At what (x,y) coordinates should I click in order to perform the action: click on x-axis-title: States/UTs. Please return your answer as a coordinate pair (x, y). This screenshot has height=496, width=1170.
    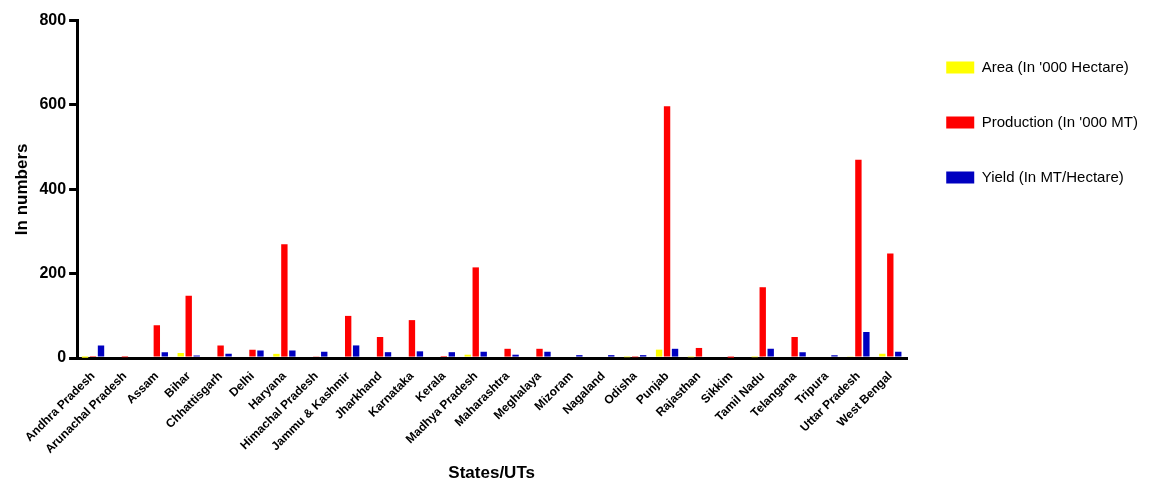
    Looking at the image, I should click on (491, 473).